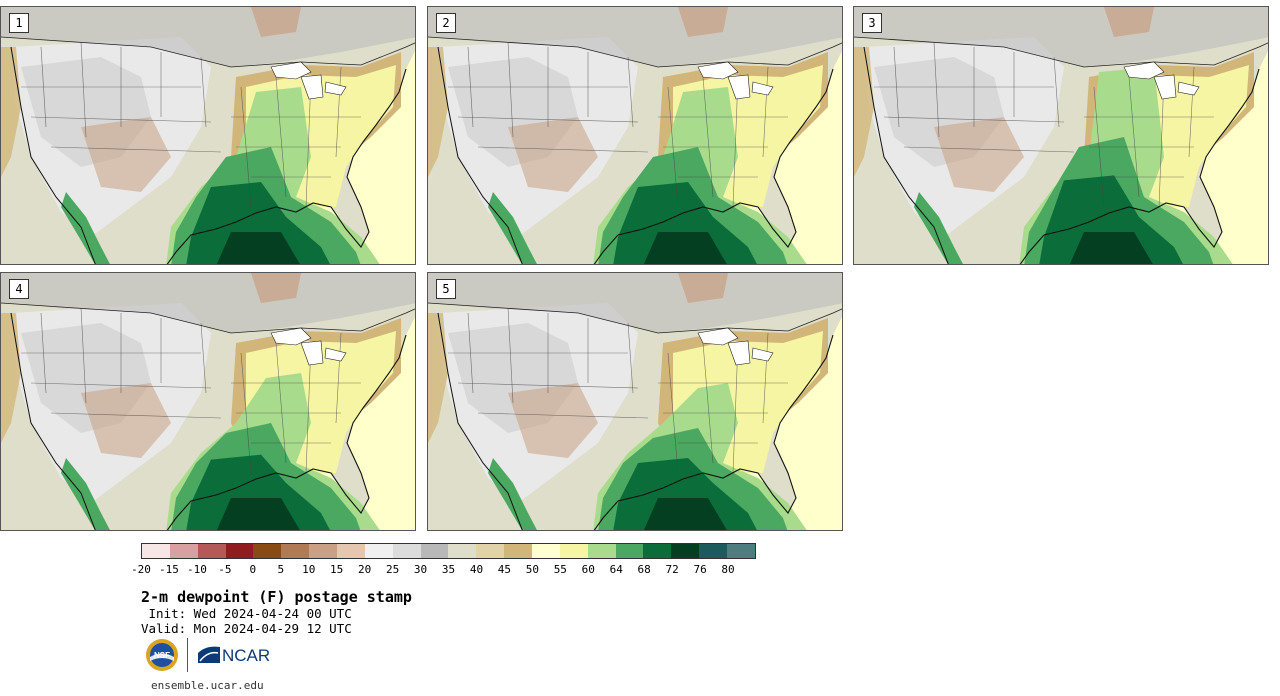 The image size is (1280, 696). I want to click on colorbar, so click(448, 551).